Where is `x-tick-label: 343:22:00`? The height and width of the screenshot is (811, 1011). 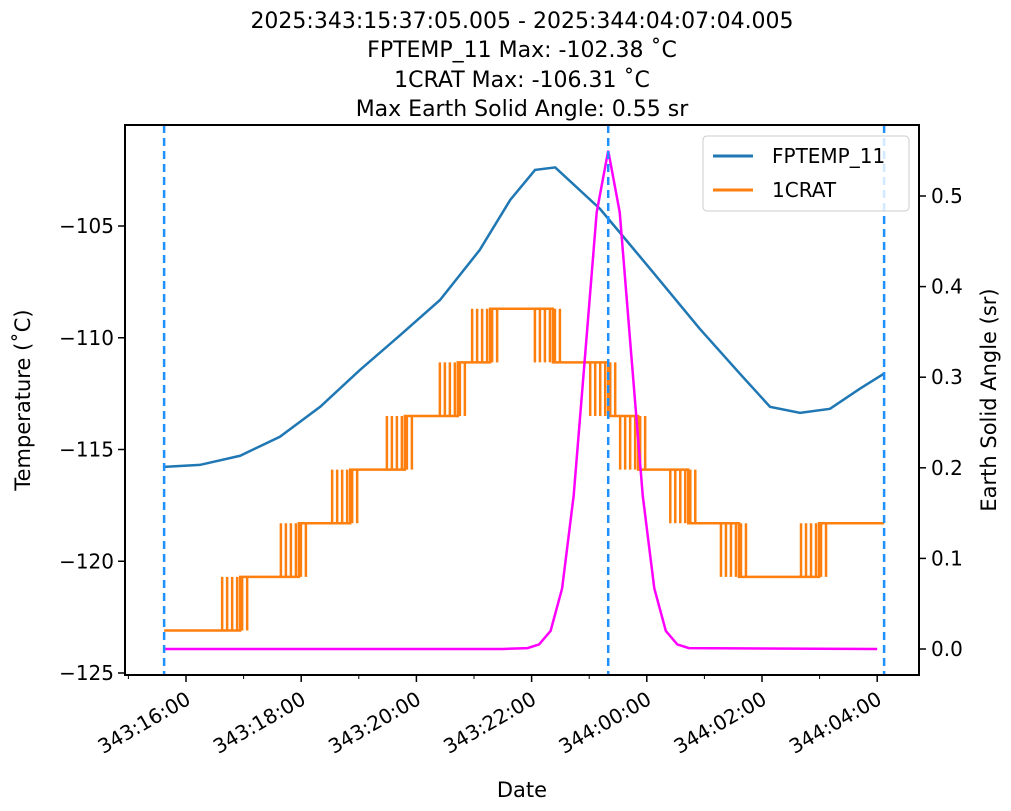
x-tick-label: 343:22:00 is located at coordinates (489, 723).